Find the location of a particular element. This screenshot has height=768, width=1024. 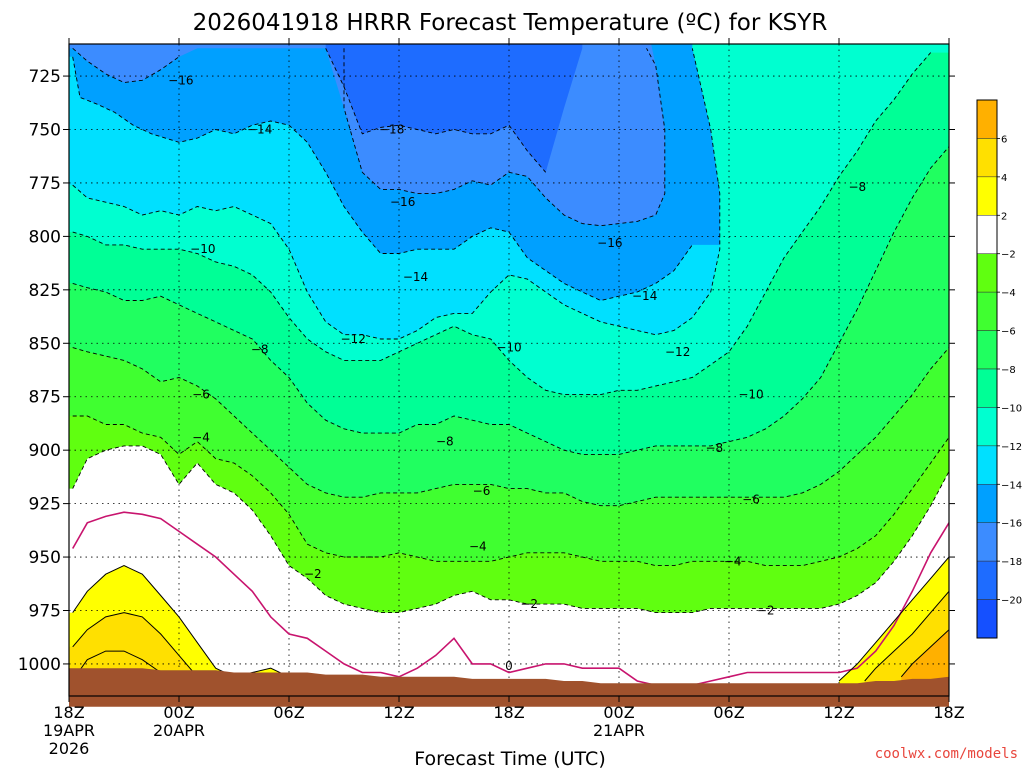

colorbar-label: 6 is located at coordinates (1004, 139).